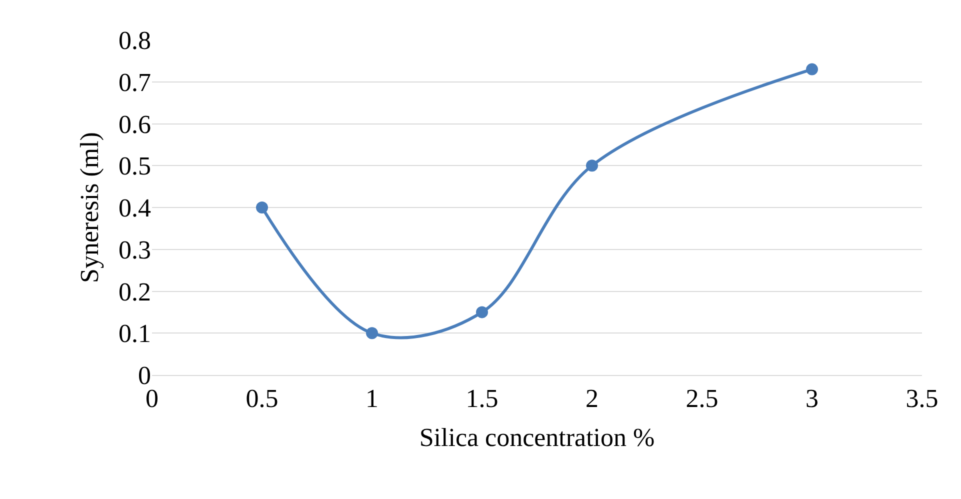 Image resolution: width=961 pixels, height=499 pixels. What do you see at coordinates (134, 82) in the screenshot?
I see `y-tick-label: 0.7` at bounding box center [134, 82].